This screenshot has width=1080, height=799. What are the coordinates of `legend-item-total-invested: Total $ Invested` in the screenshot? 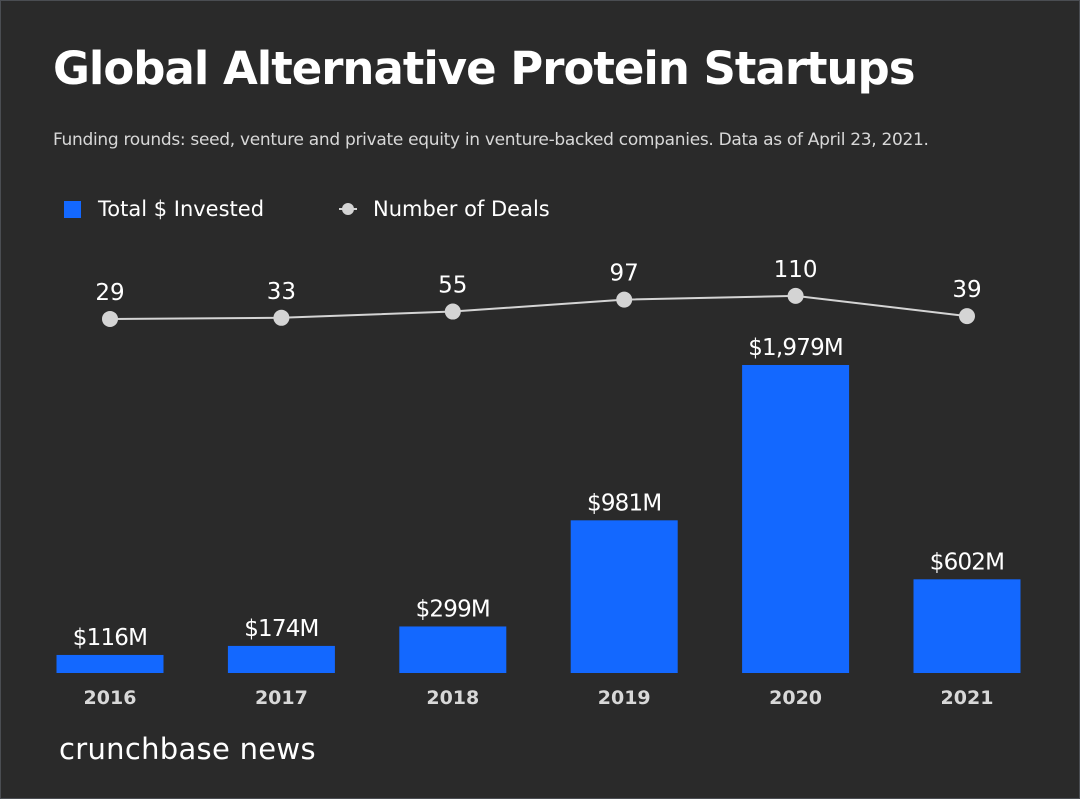 It's located at (164, 209).